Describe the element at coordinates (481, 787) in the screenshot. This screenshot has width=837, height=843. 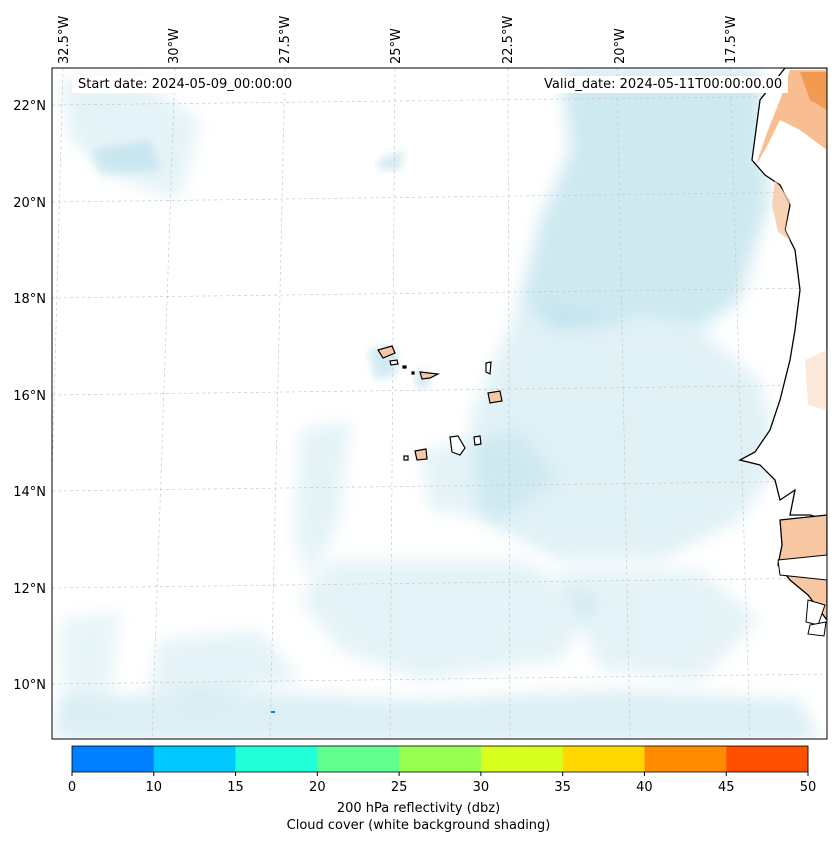
I see `colorbar-tick-label: 30` at that location.